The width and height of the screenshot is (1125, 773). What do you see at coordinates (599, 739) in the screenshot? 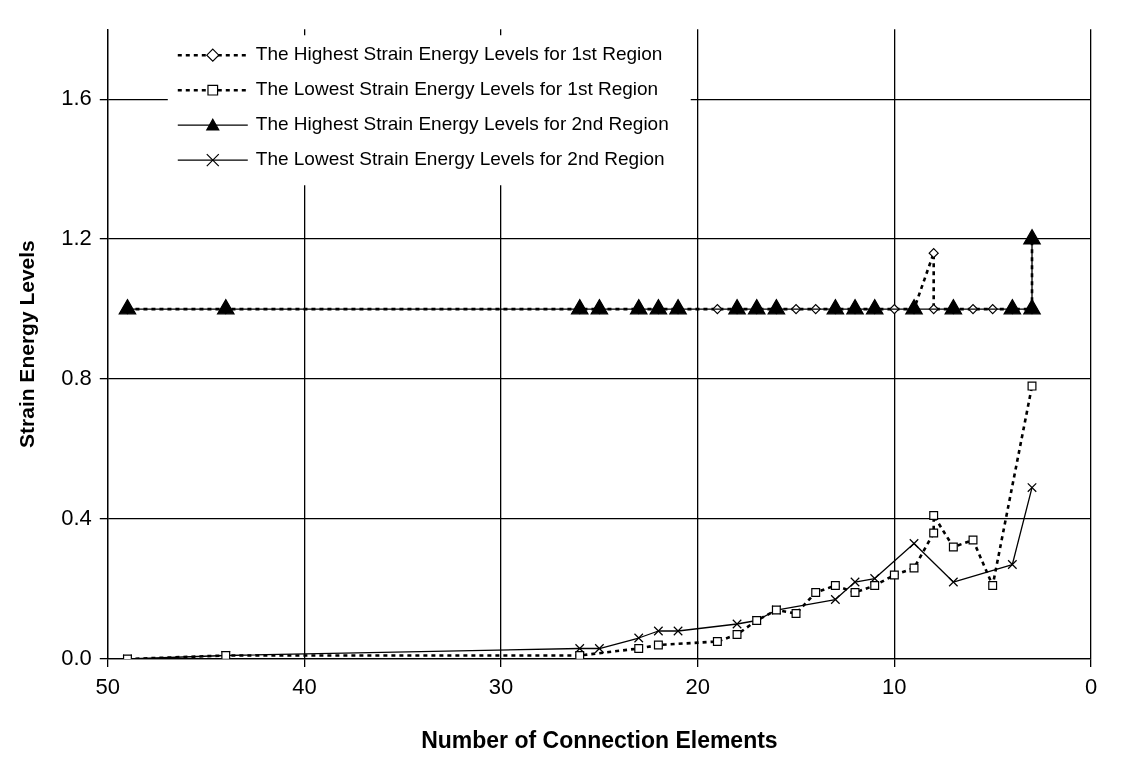
I see `x-axis-title: Number of Connection Elements` at bounding box center [599, 739].